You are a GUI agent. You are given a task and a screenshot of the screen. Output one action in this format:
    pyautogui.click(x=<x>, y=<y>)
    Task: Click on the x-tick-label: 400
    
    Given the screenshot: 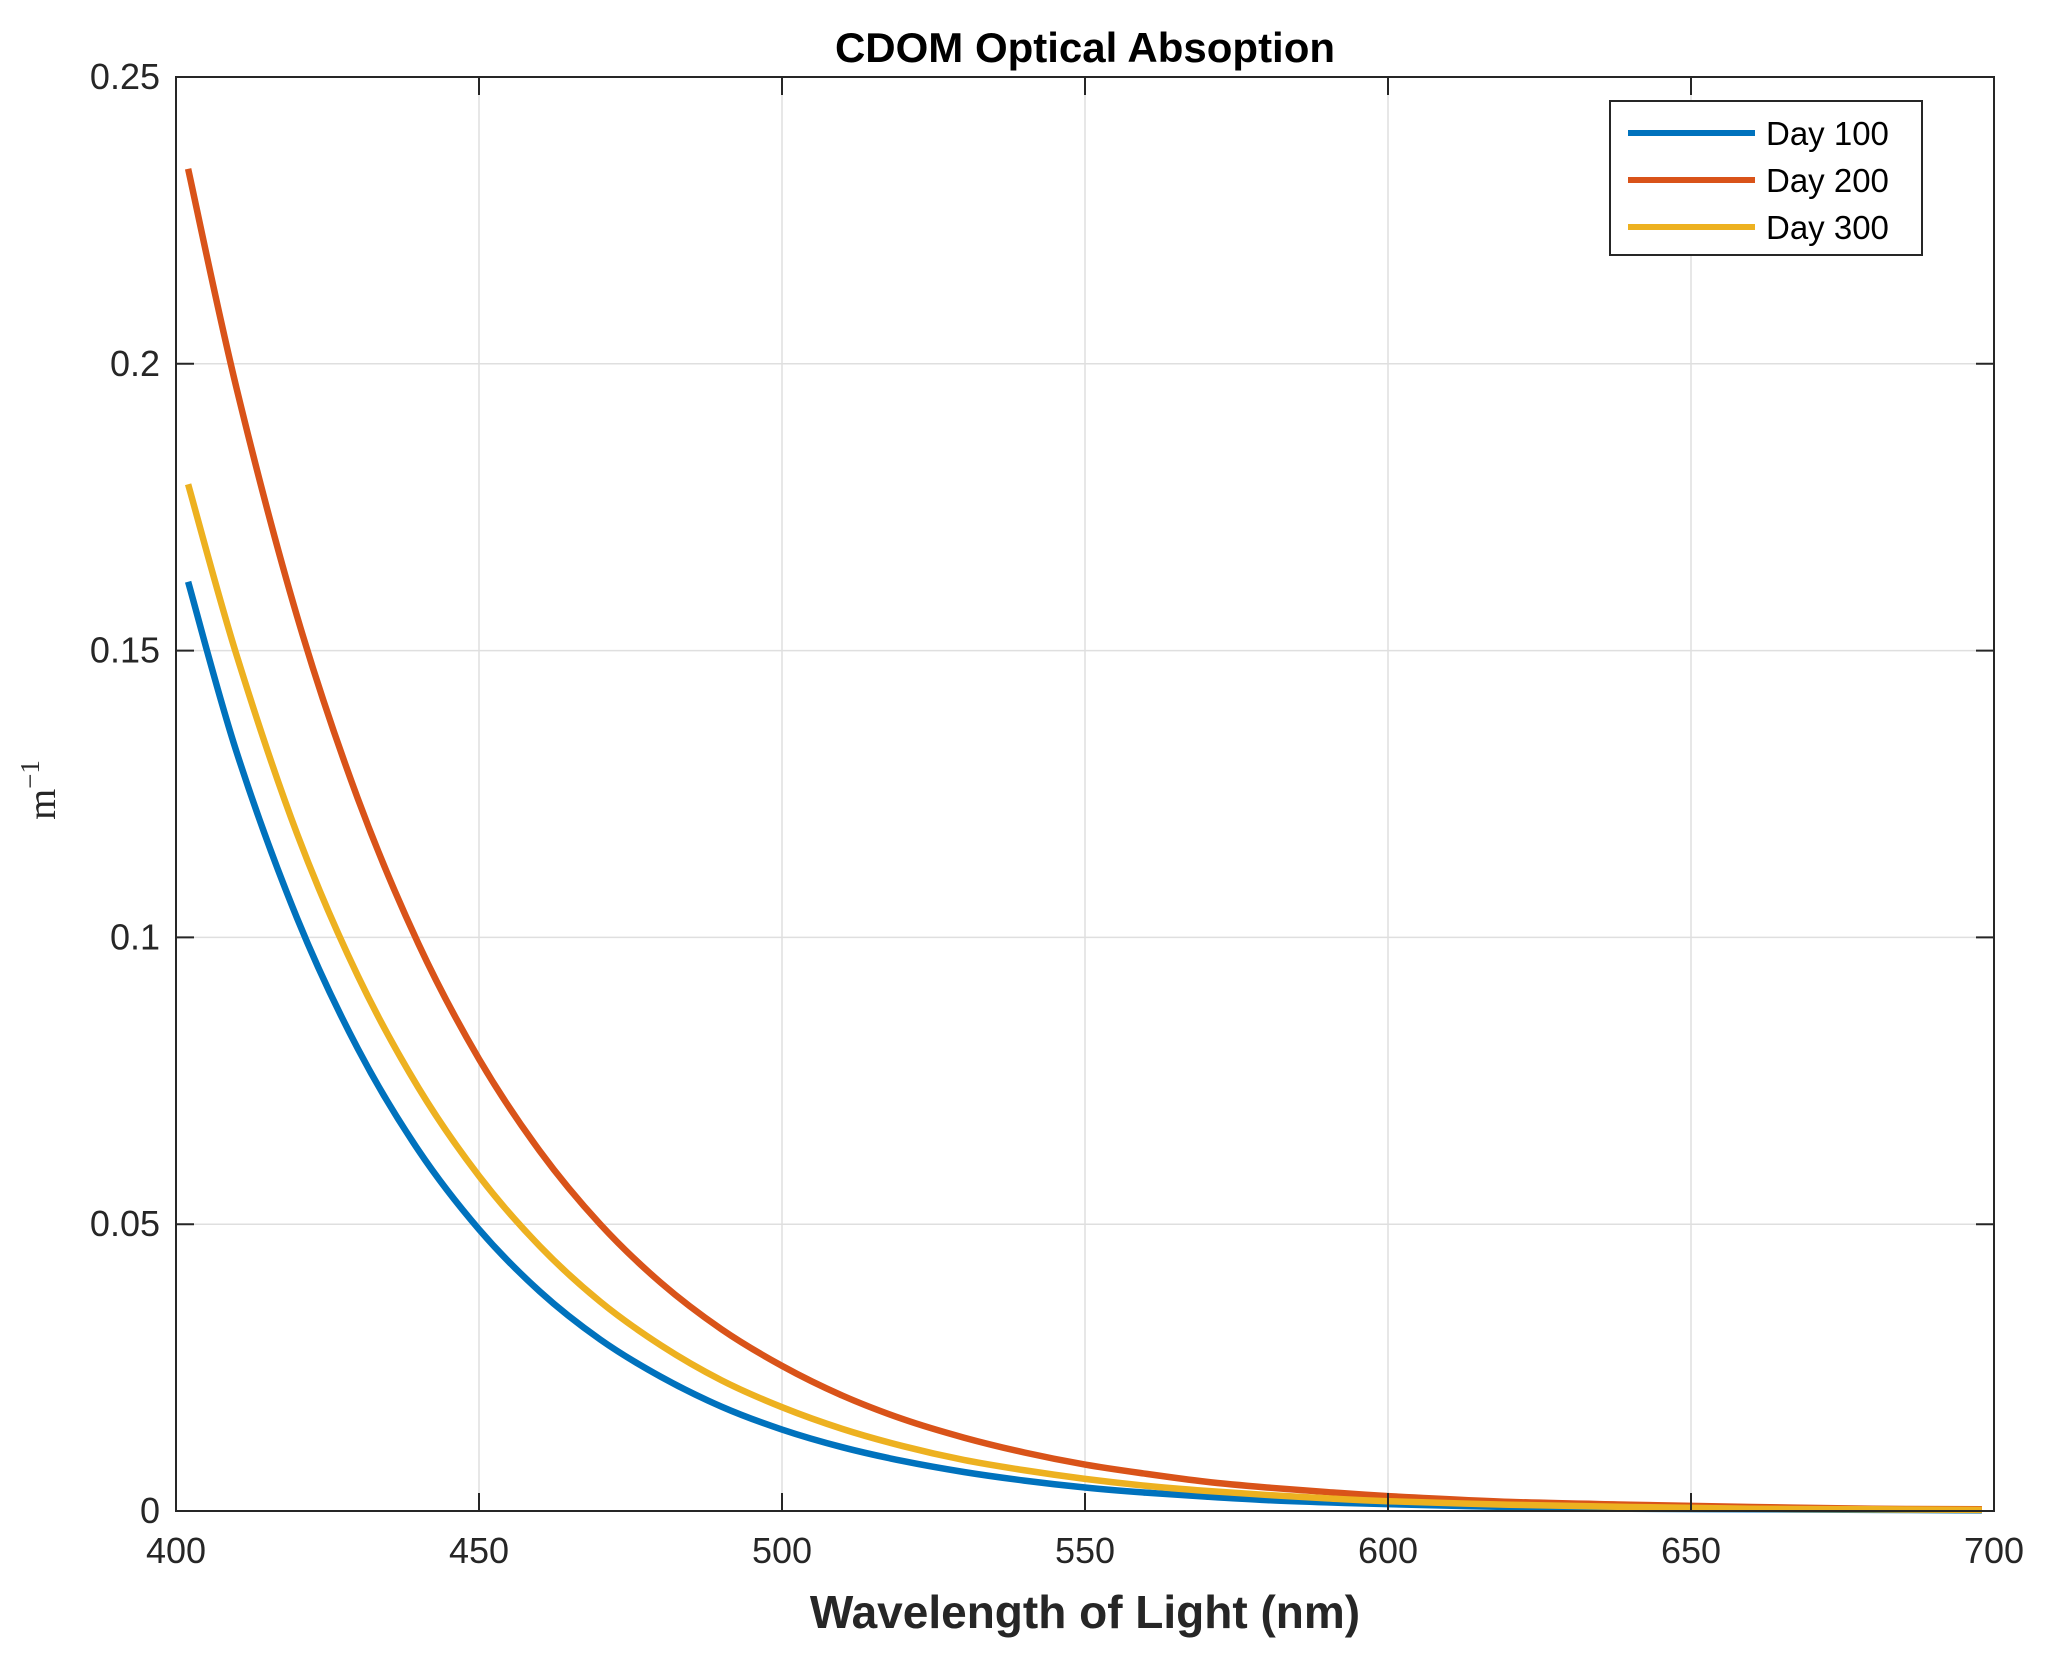 What is the action you would take?
    pyautogui.click(x=176, y=1550)
    